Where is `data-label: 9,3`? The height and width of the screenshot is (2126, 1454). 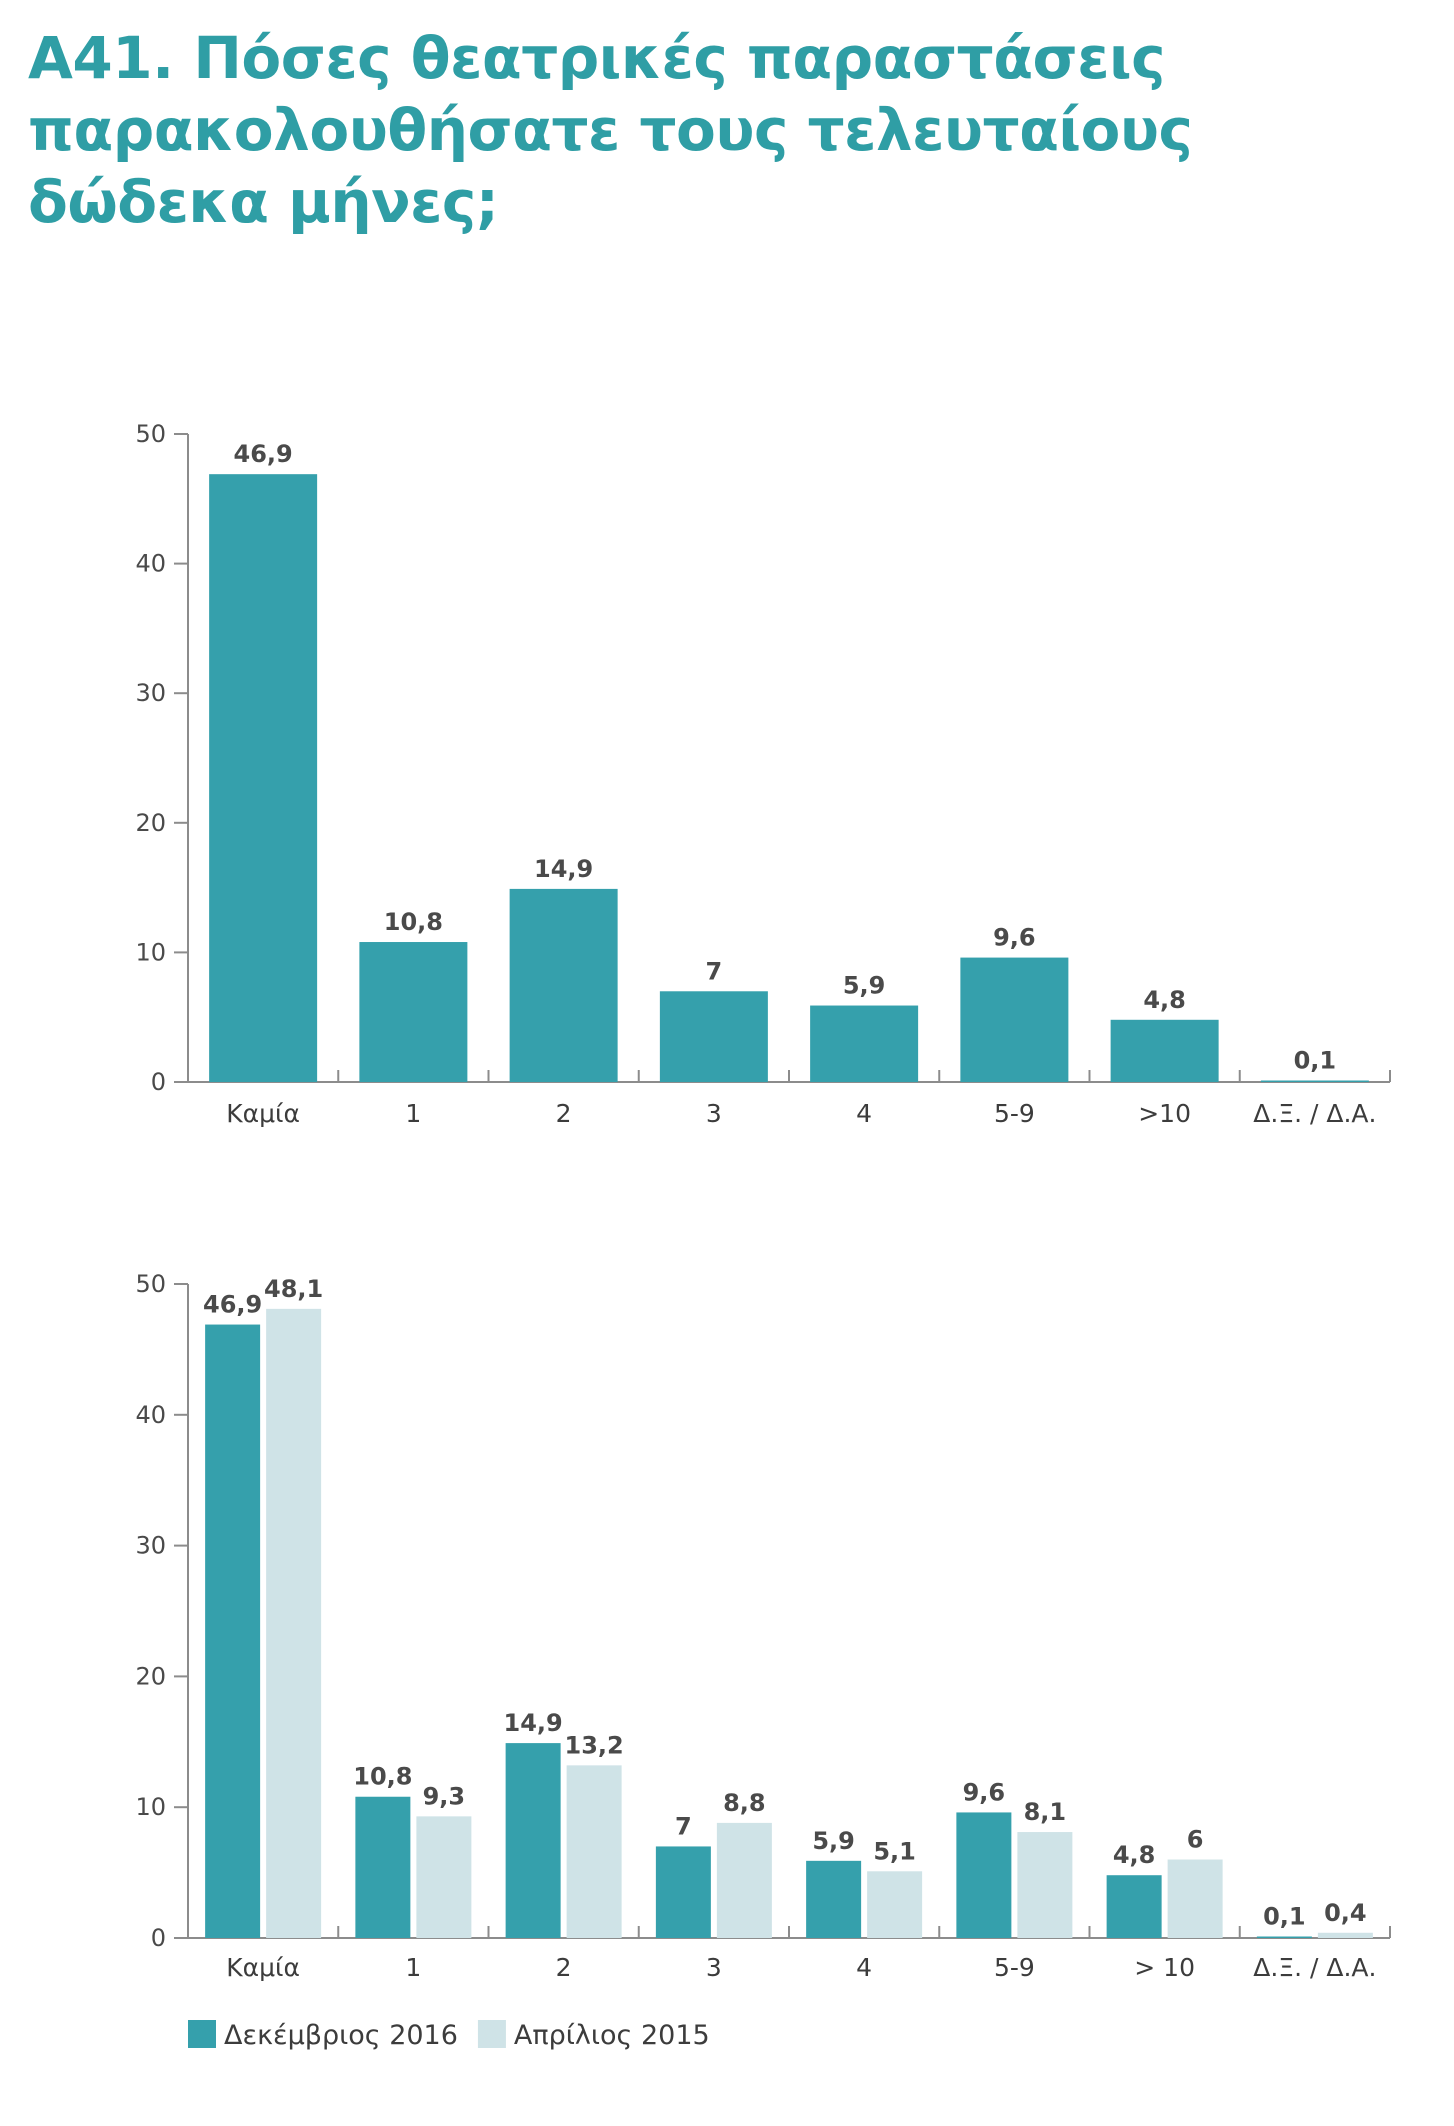 data-label: 9,3 is located at coordinates (444, 1796).